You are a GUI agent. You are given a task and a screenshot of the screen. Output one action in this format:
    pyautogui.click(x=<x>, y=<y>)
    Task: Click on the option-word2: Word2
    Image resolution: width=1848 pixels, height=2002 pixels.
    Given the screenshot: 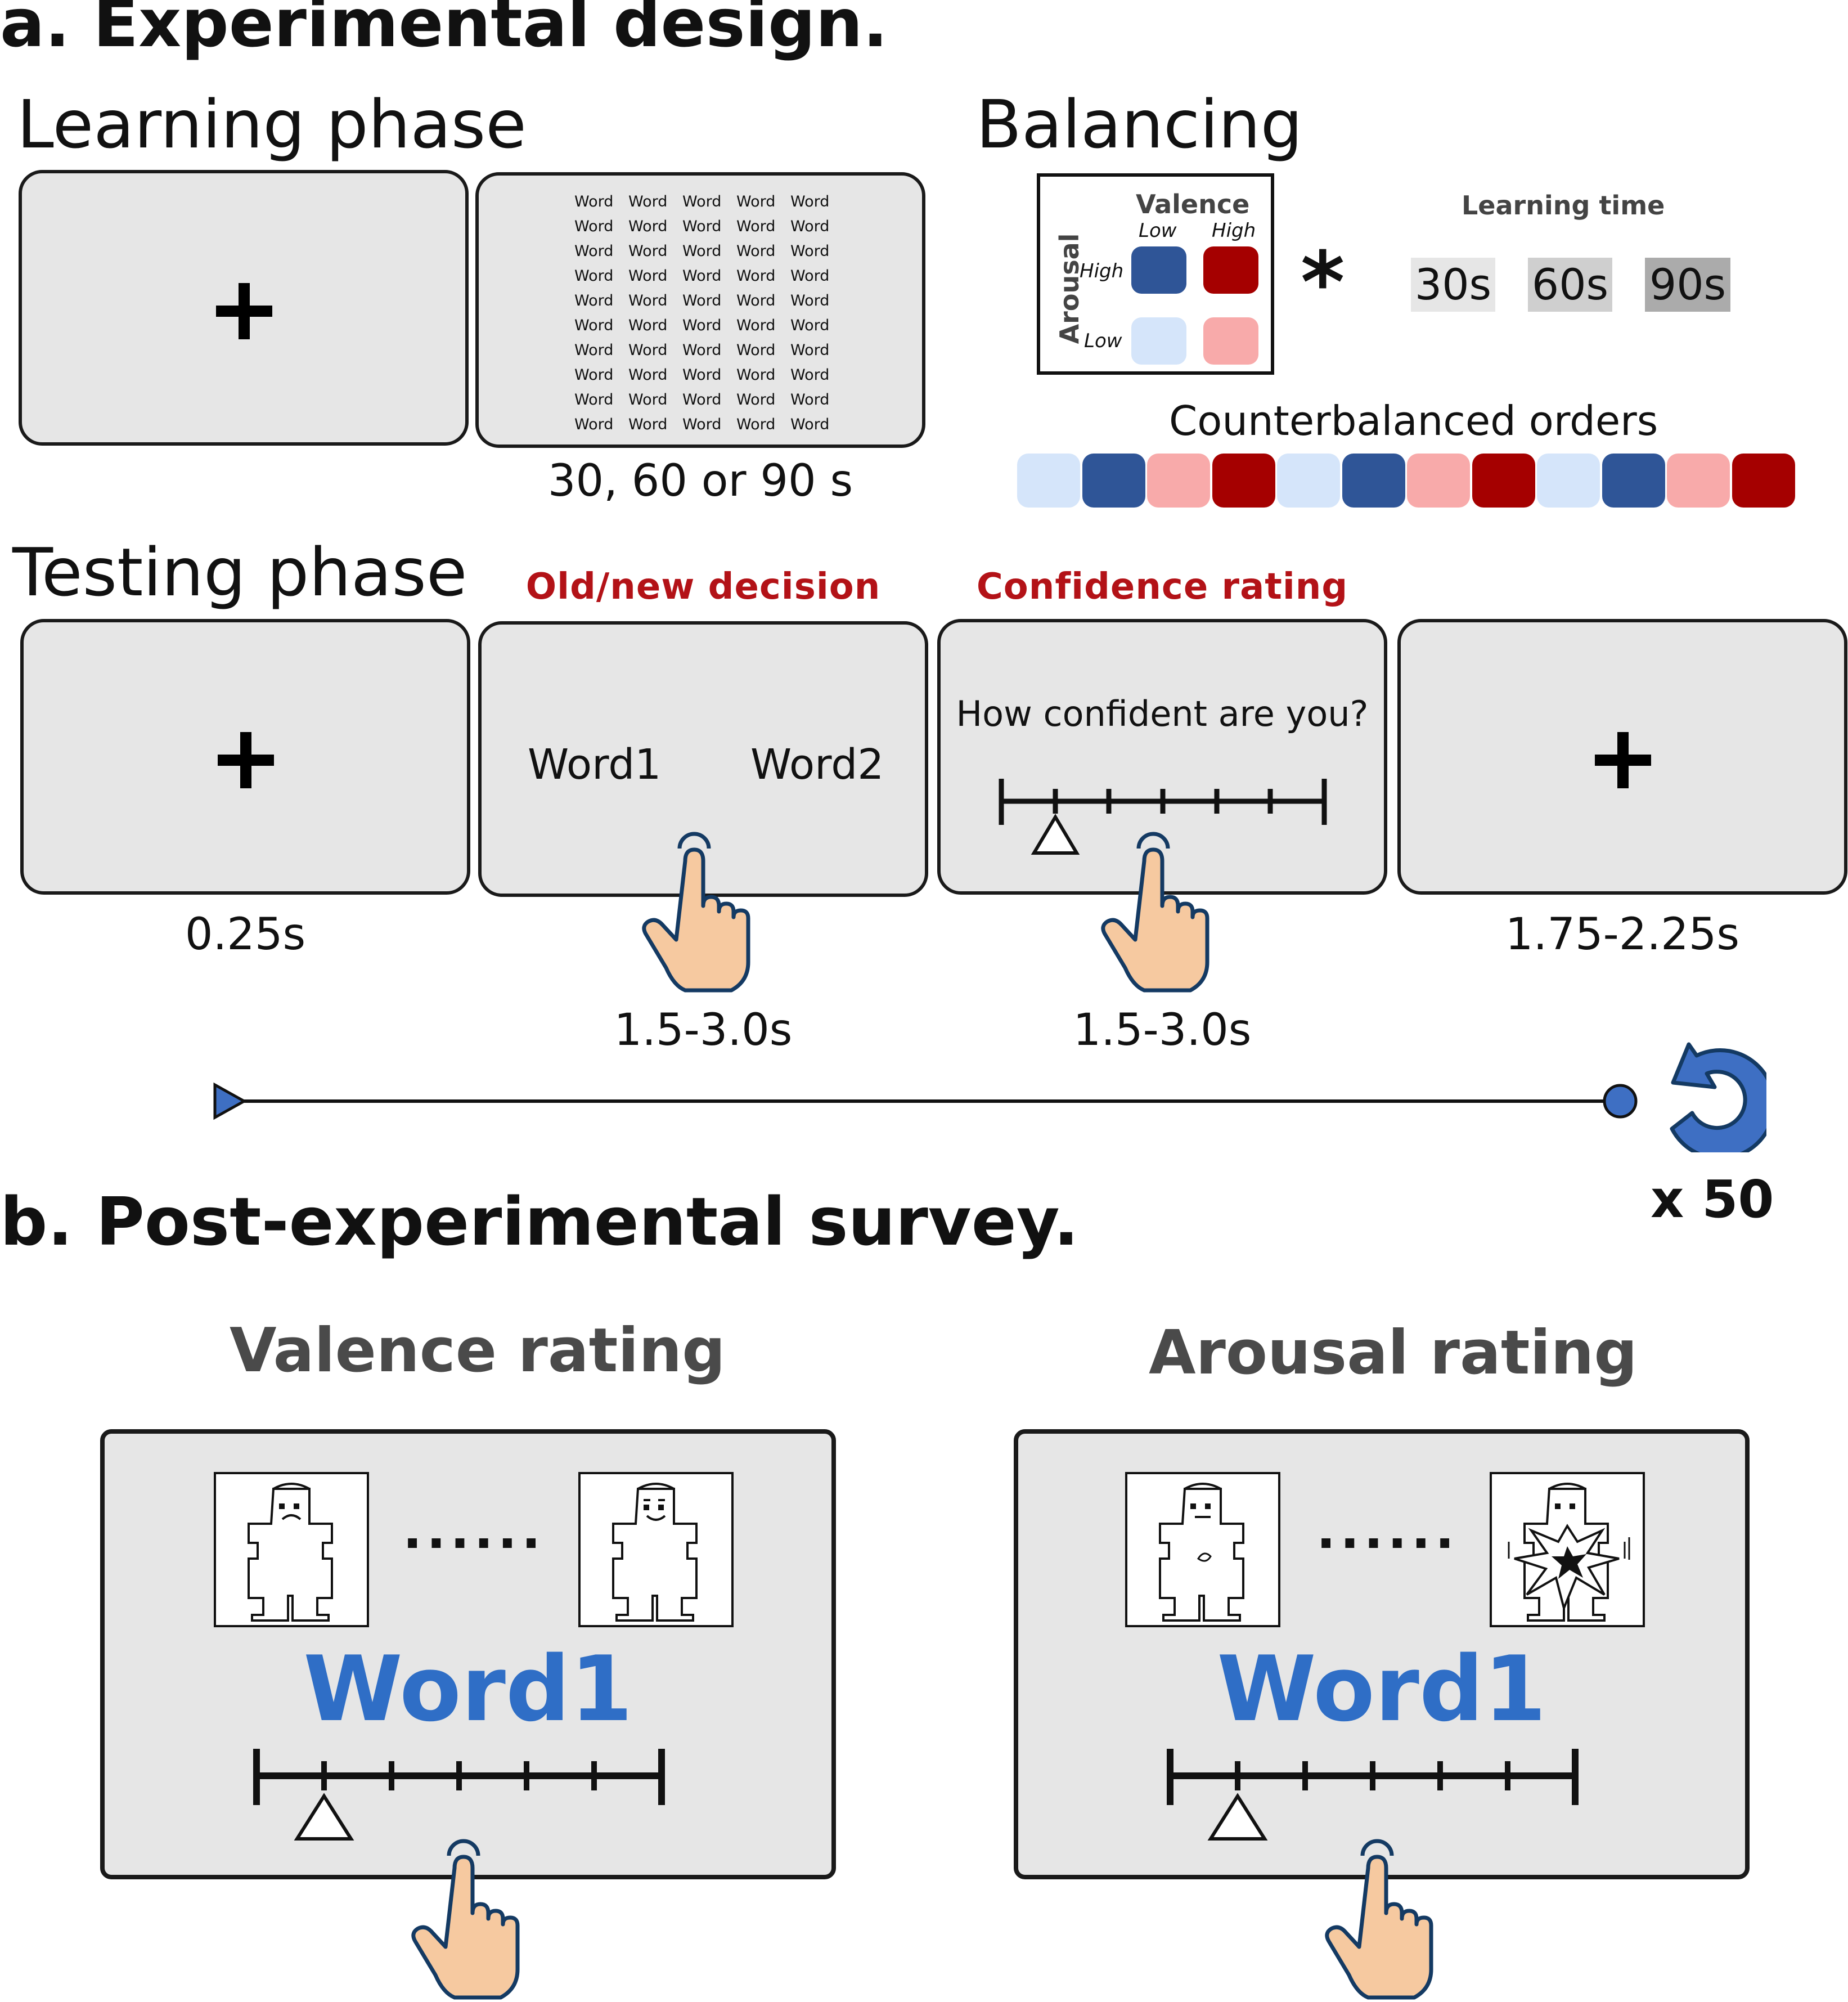 What is the action you would take?
    pyautogui.click(x=817, y=764)
    